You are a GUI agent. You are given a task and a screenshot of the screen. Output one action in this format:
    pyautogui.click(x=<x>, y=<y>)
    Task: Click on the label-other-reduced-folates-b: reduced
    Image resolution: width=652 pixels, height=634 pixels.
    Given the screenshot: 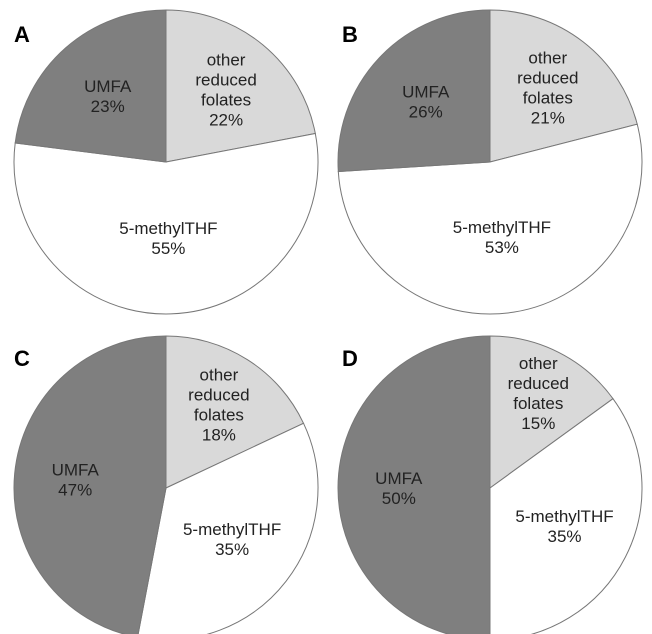 What is the action you would take?
    pyautogui.click(x=547, y=78)
    